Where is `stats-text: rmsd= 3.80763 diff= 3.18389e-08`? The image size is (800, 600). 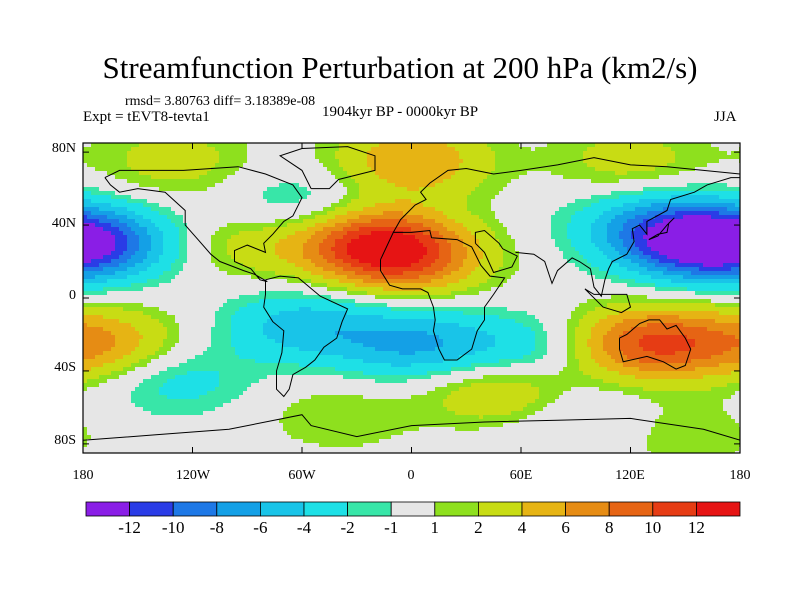 stats-text: rmsd= 3.80763 diff= 3.18389e-08 is located at coordinates (220, 101).